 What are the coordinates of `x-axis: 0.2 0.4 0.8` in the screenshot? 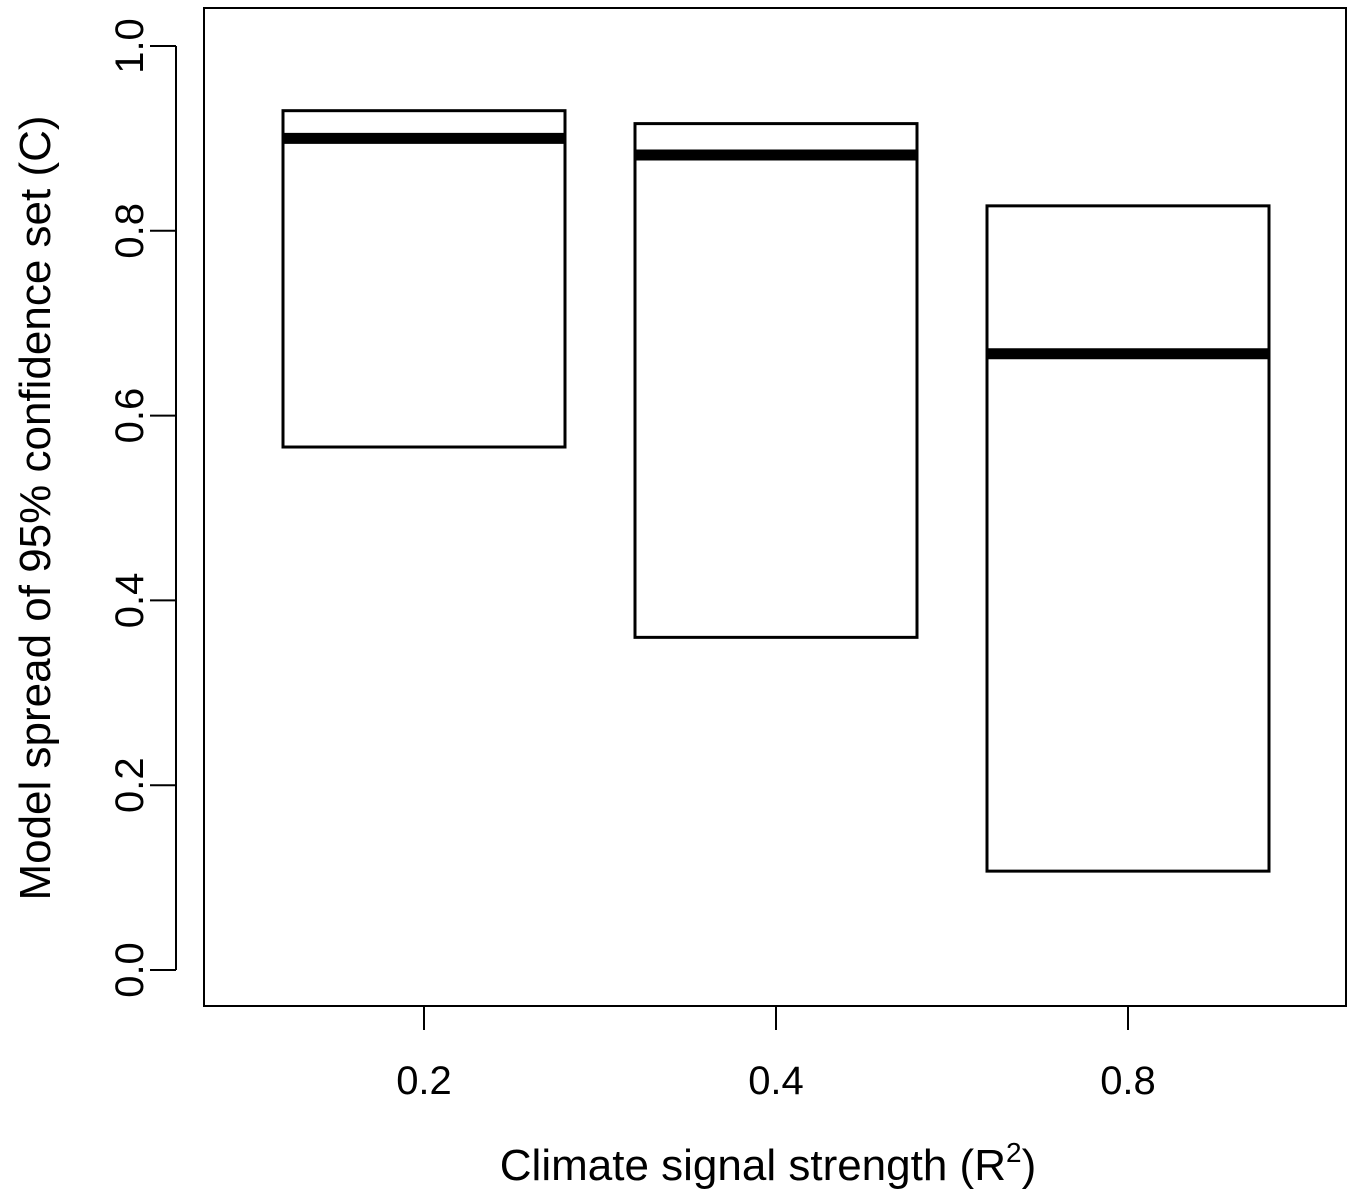 It's located at (776, 1054).